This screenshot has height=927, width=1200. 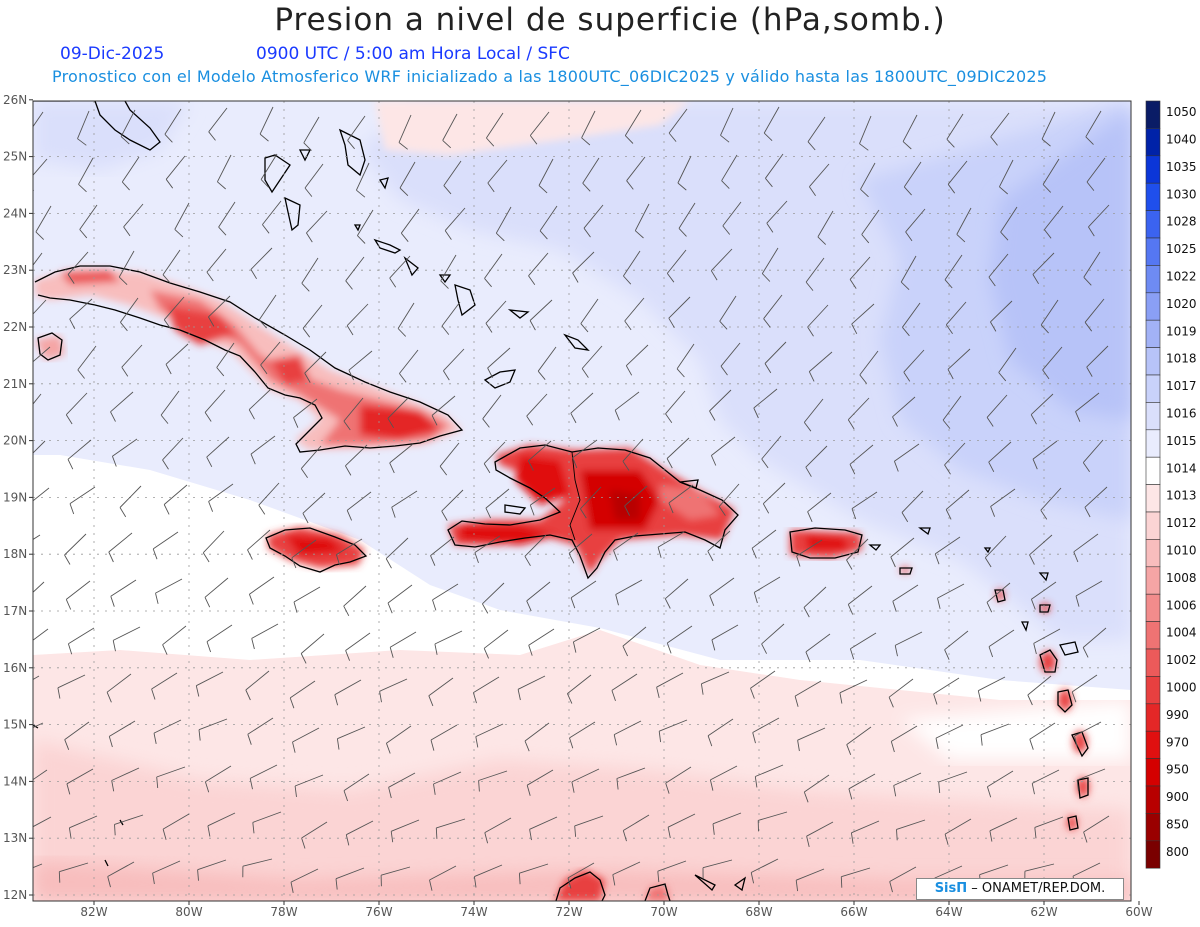 I want to click on lat-label: 13N, so click(x=15, y=838).